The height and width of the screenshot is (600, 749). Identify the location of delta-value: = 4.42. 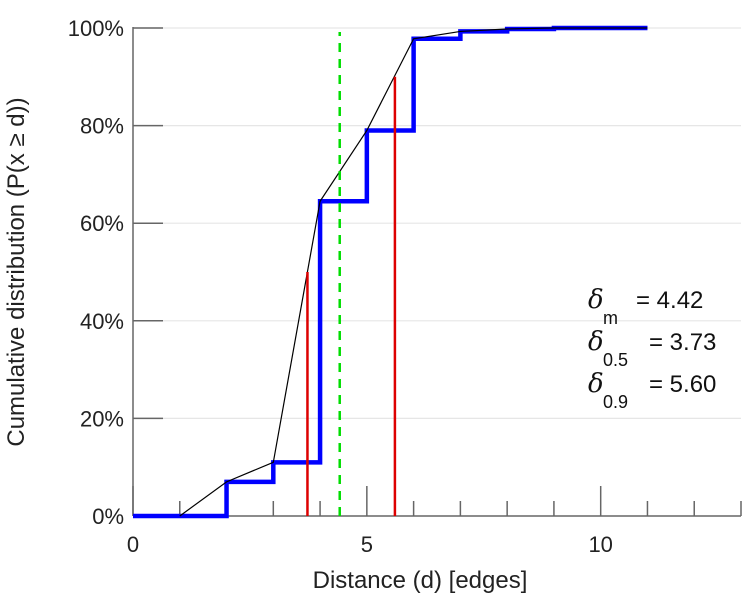
(669, 300).